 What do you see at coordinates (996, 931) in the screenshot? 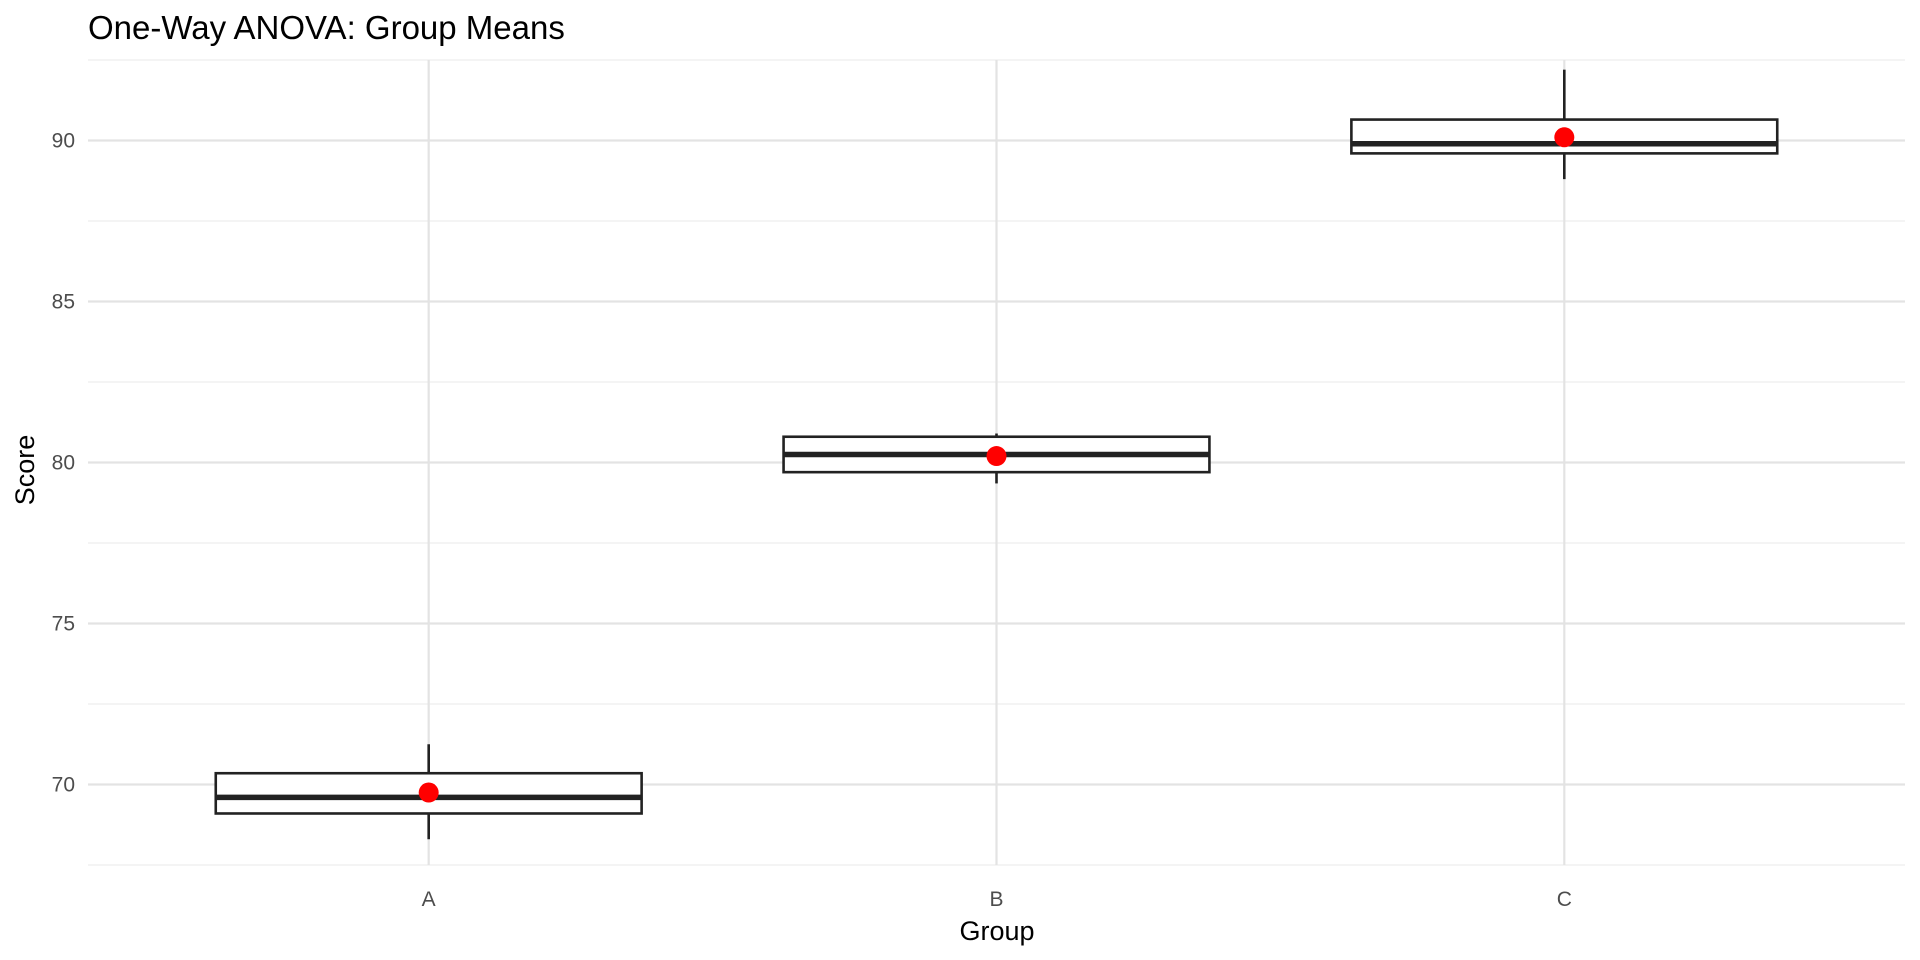
I see `x-axis-title: Group` at bounding box center [996, 931].